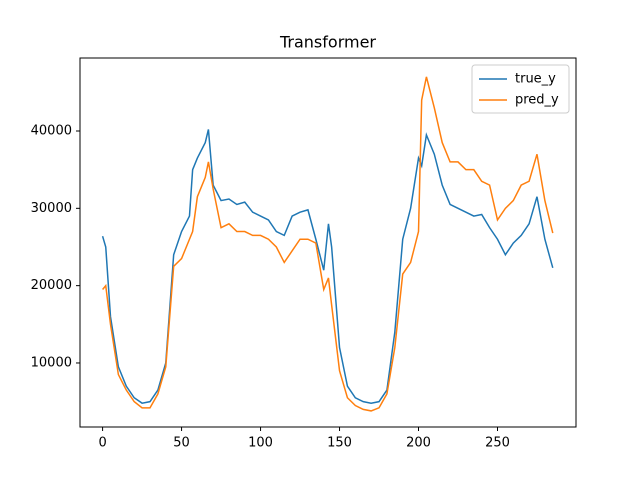 The height and width of the screenshot is (484, 640). What do you see at coordinates (327, 42) in the screenshot?
I see `chart-title: Transformer` at bounding box center [327, 42].